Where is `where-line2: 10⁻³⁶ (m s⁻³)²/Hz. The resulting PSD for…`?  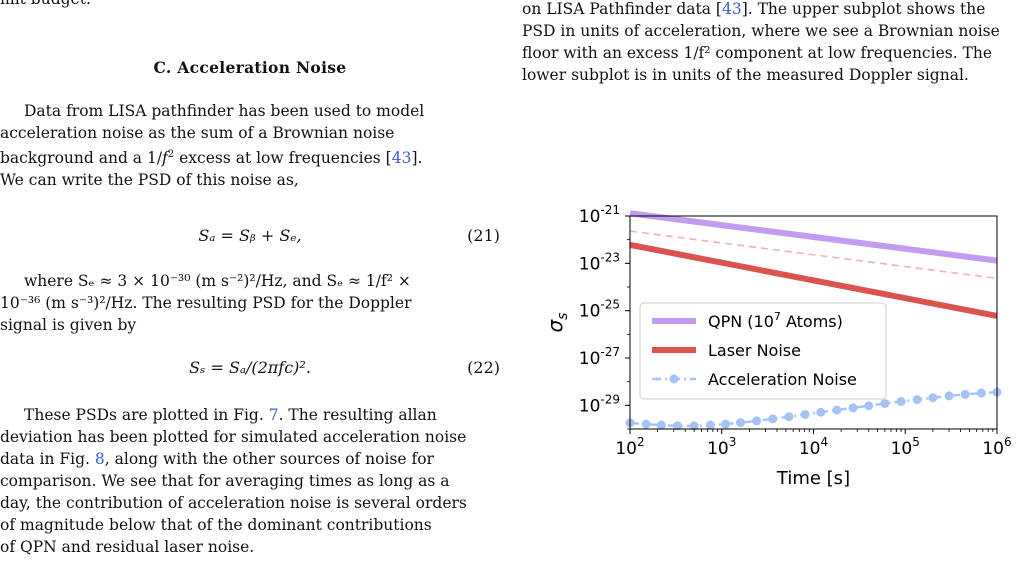 where-line2: 10⁻³⁶ (m s⁻³)²/Hz. The resulting PSD for… is located at coordinates (206, 303).